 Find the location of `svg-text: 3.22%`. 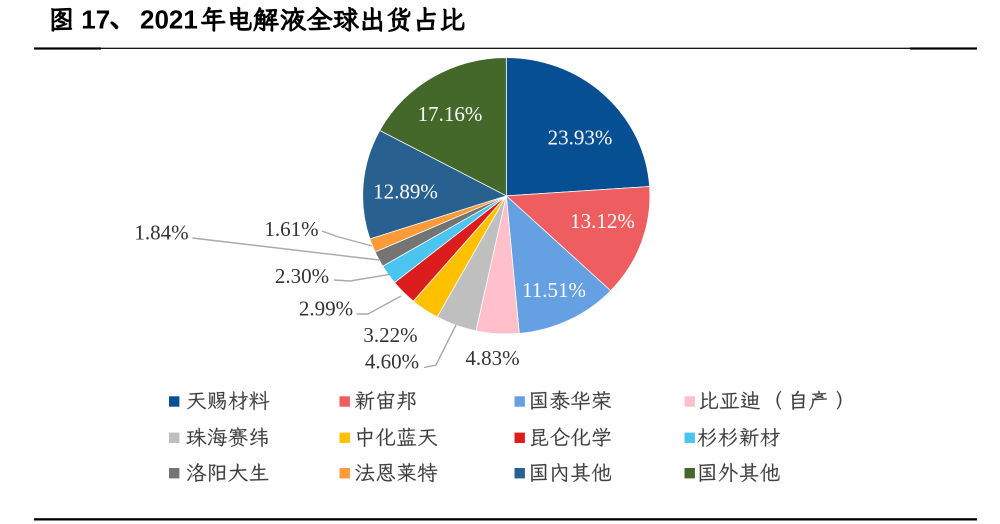

svg-text: 3.22% is located at coordinates (390, 335).